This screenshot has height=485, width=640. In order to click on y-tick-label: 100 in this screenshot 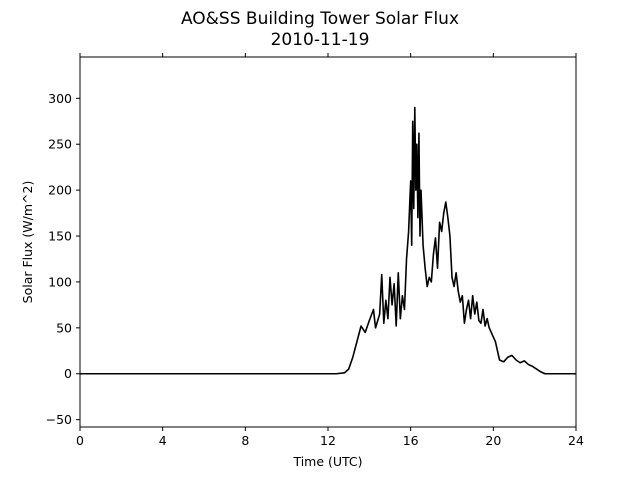, I will do `click(60, 281)`.